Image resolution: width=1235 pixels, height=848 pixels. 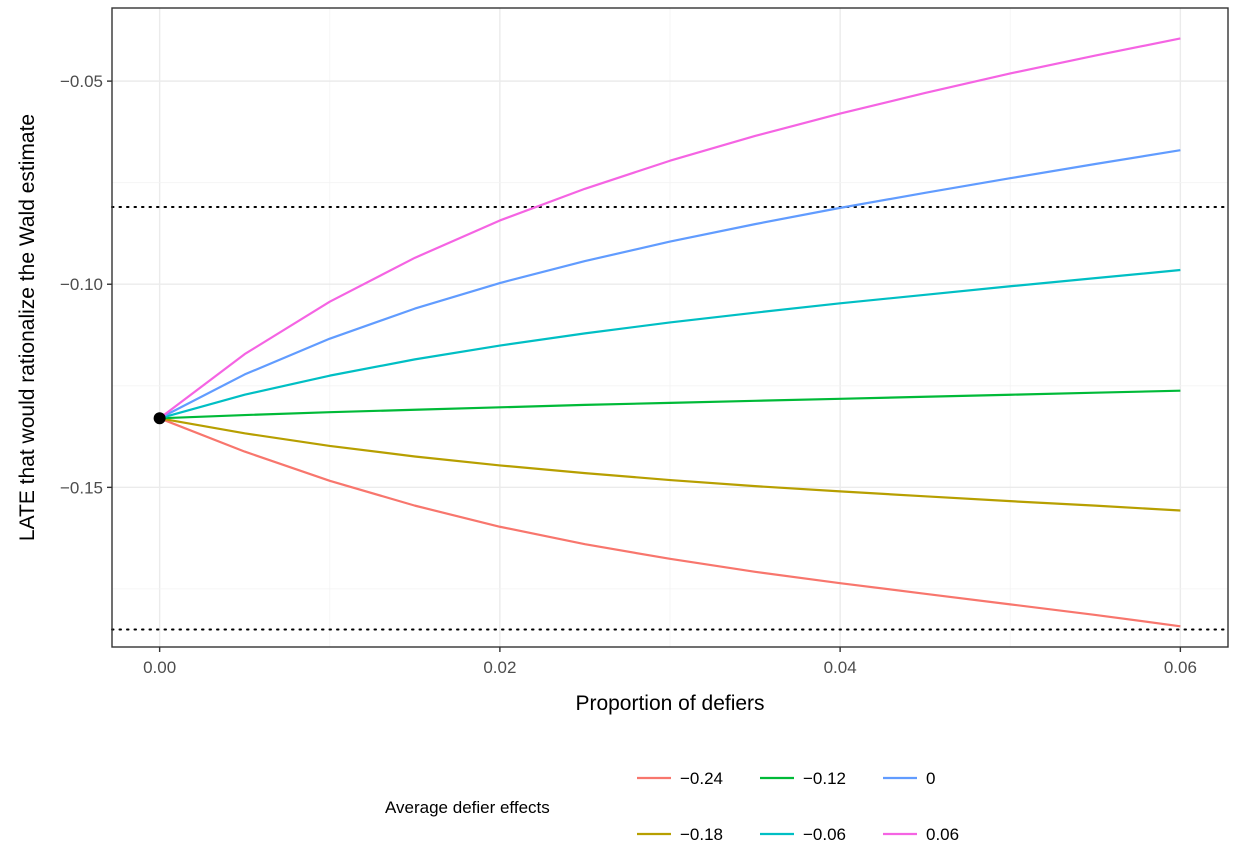 I want to click on legend-title: Average defier effects, so click(x=467, y=807).